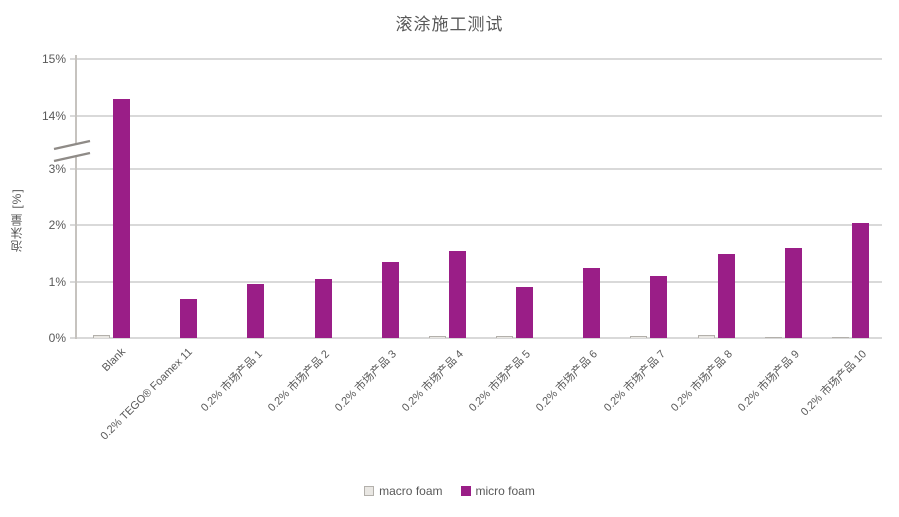 The image size is (899, 517). I want to click on x-tick-label: 0.2% 市场产品 3, so click(365, 381).